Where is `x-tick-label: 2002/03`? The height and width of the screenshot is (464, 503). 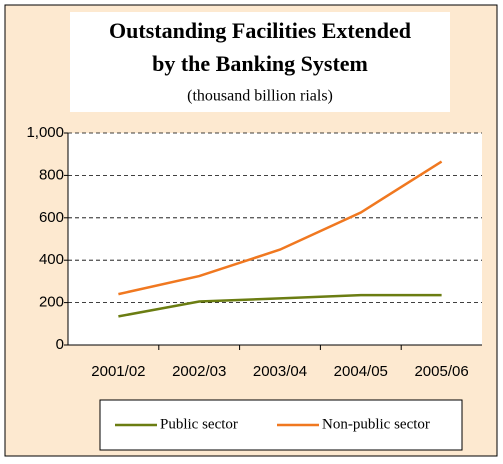 x-tick-label: 2002/03 is located at coordinates (199, 371).